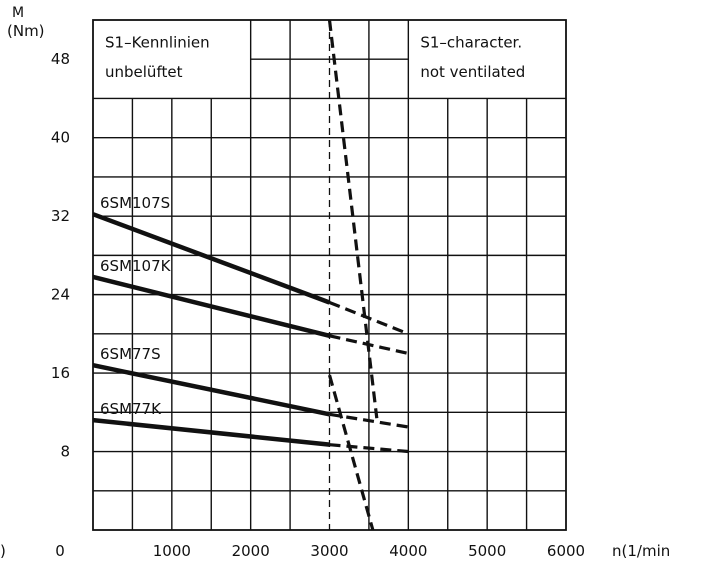 This screenshot has width=702, height=564. I want to click on y-axis-label: M, so click(18, 13).